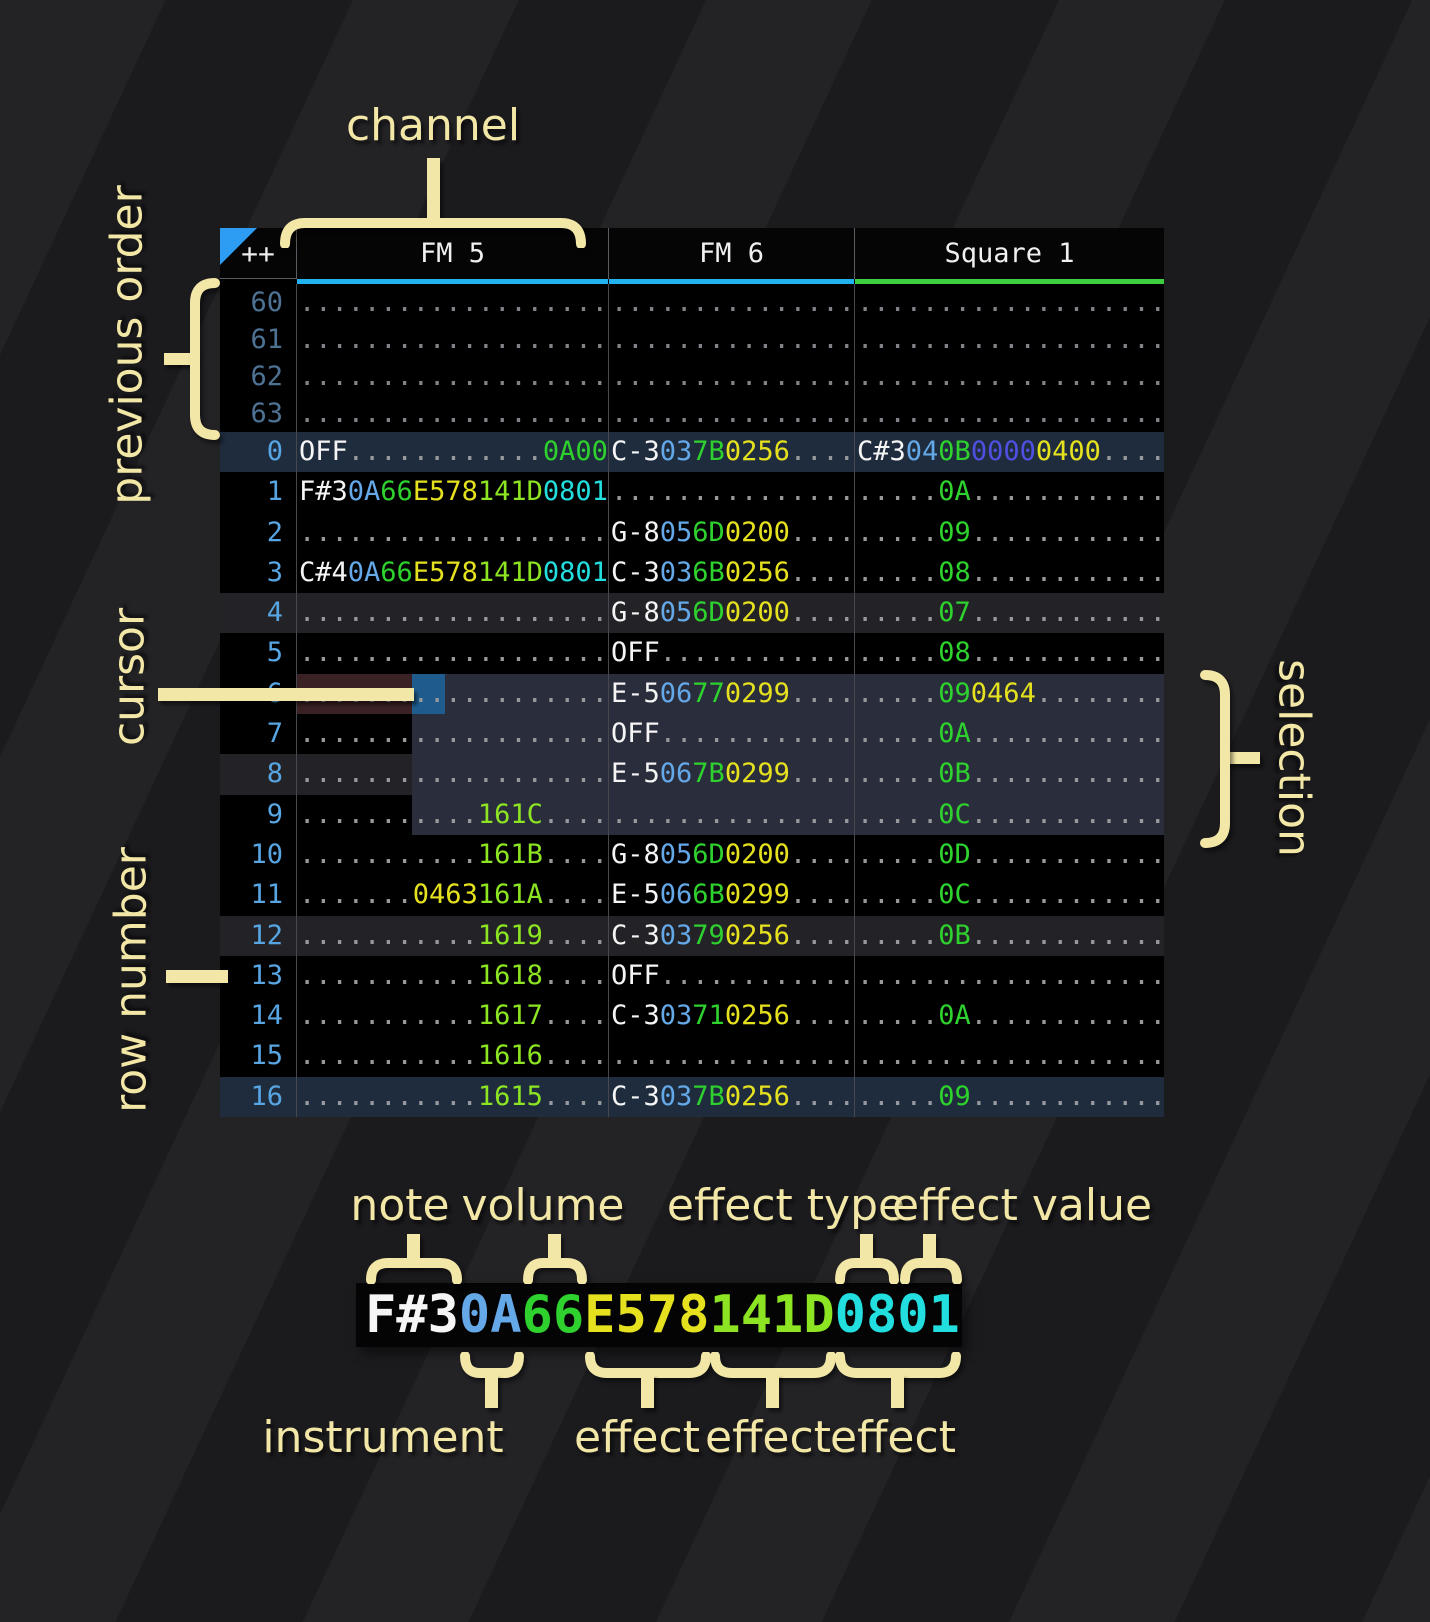 The width and height of the screenshot is (1430, 1622). I want to click on pattern-cell: C#40A66E578141D0801, so click(452, 573).